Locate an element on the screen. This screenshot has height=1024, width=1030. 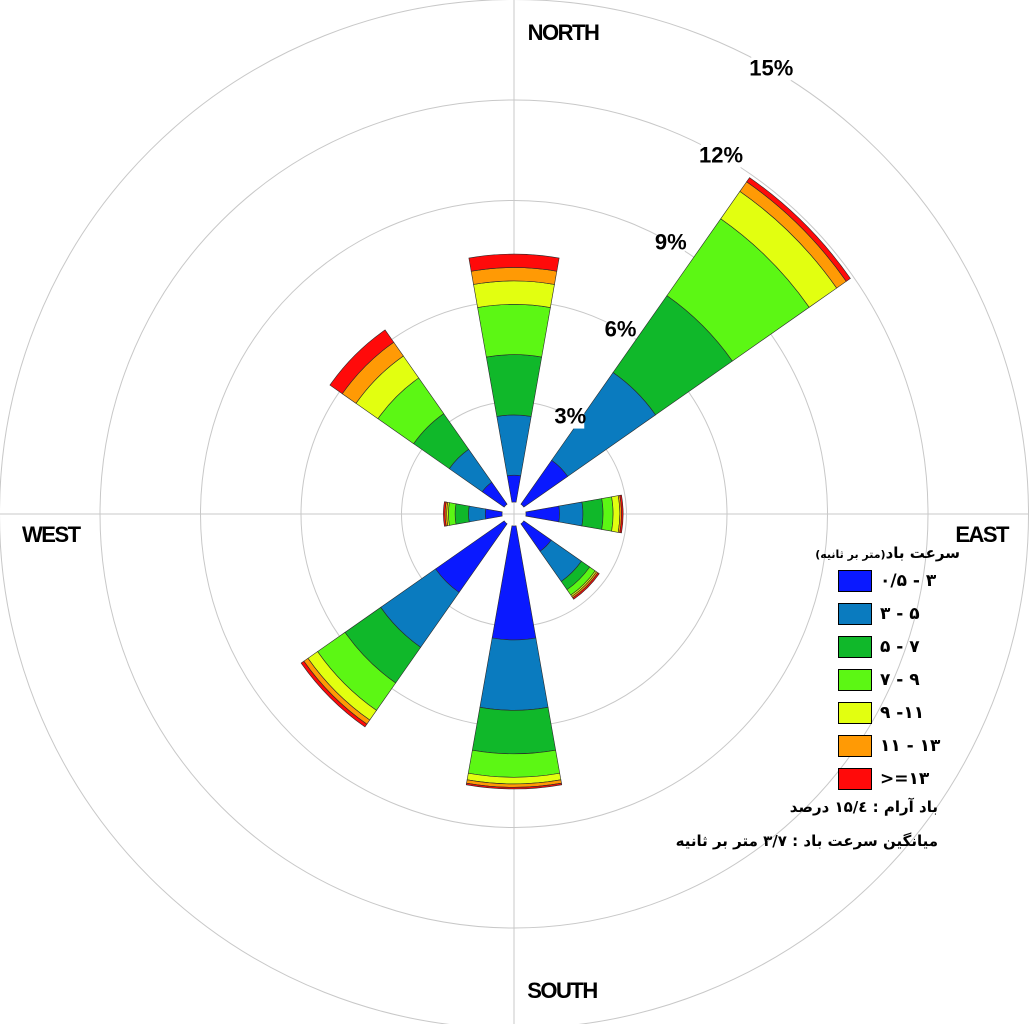
legend-item-3: ۷ - ۹ is located at coordinates (865, 685).